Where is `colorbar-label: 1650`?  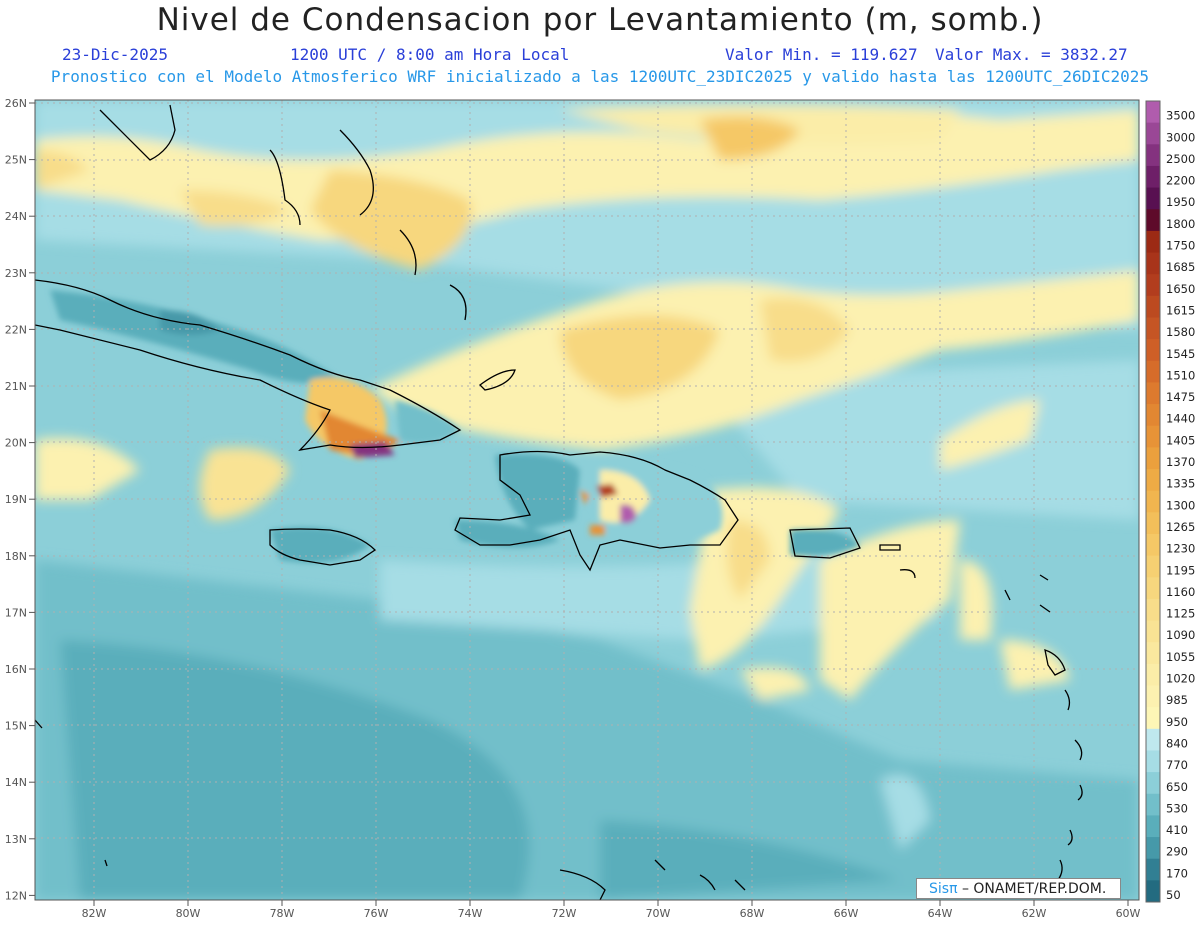 colorbar-label: 1650 is located at coordinates (1180, 289).